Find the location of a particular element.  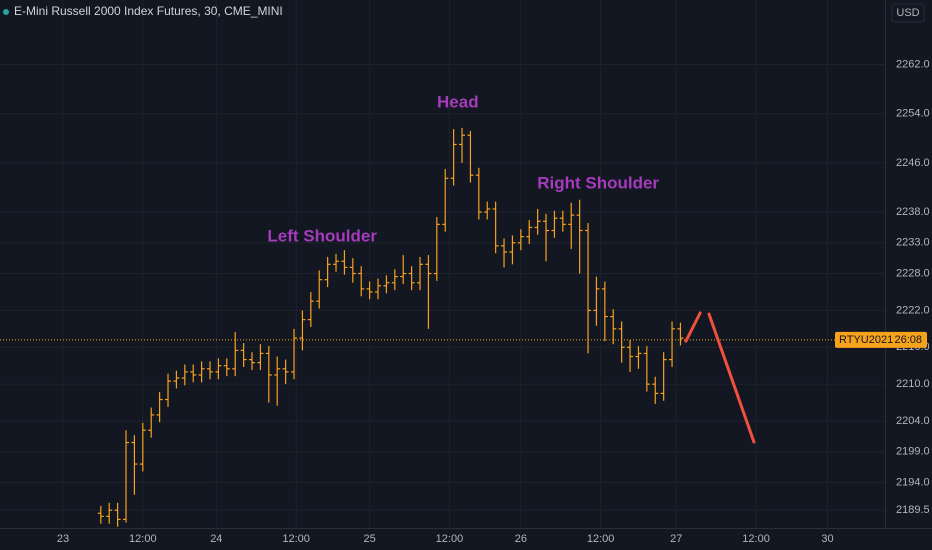

y-tick-label: 2228.0 is located at coordinates (913, 273).